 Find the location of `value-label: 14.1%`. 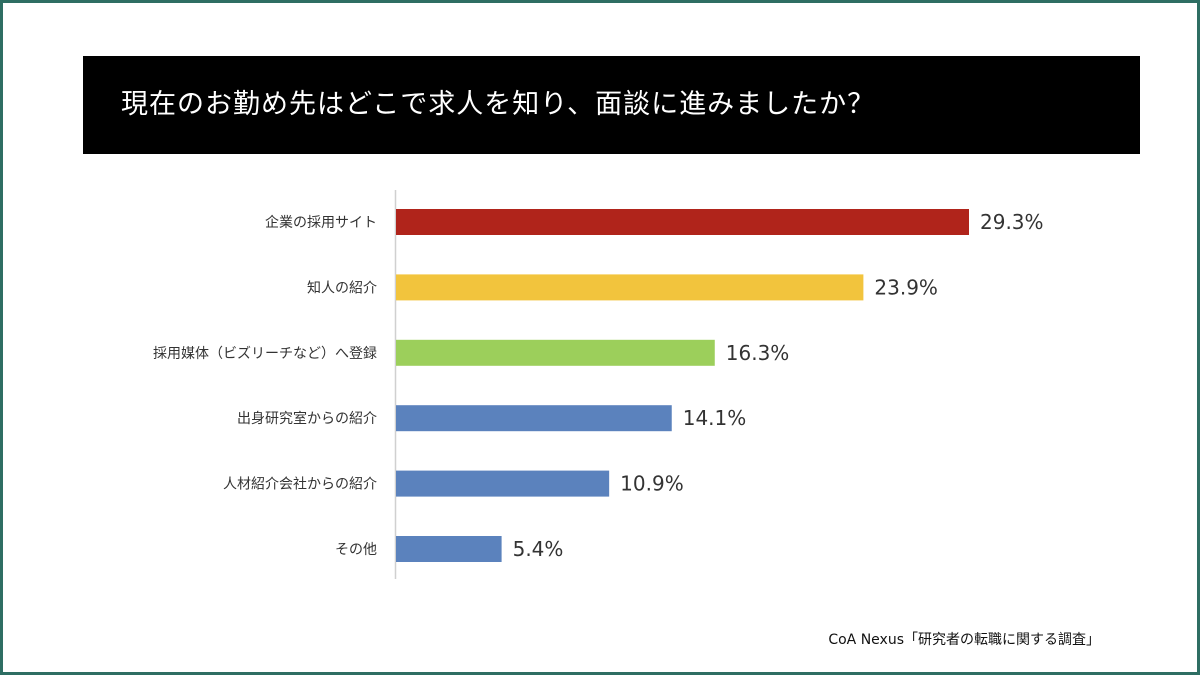

value-label: 14.1% is located at coordinates (715, 418).